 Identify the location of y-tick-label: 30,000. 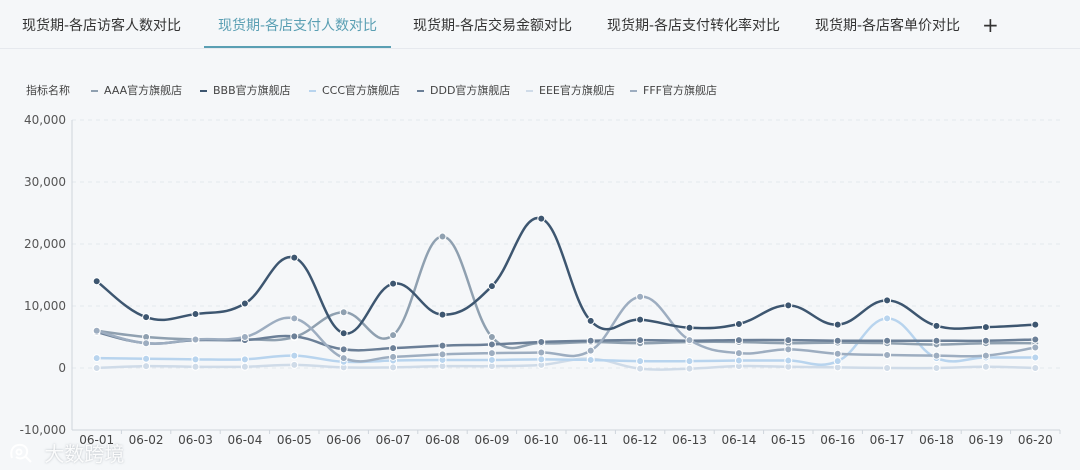
(45, 182).